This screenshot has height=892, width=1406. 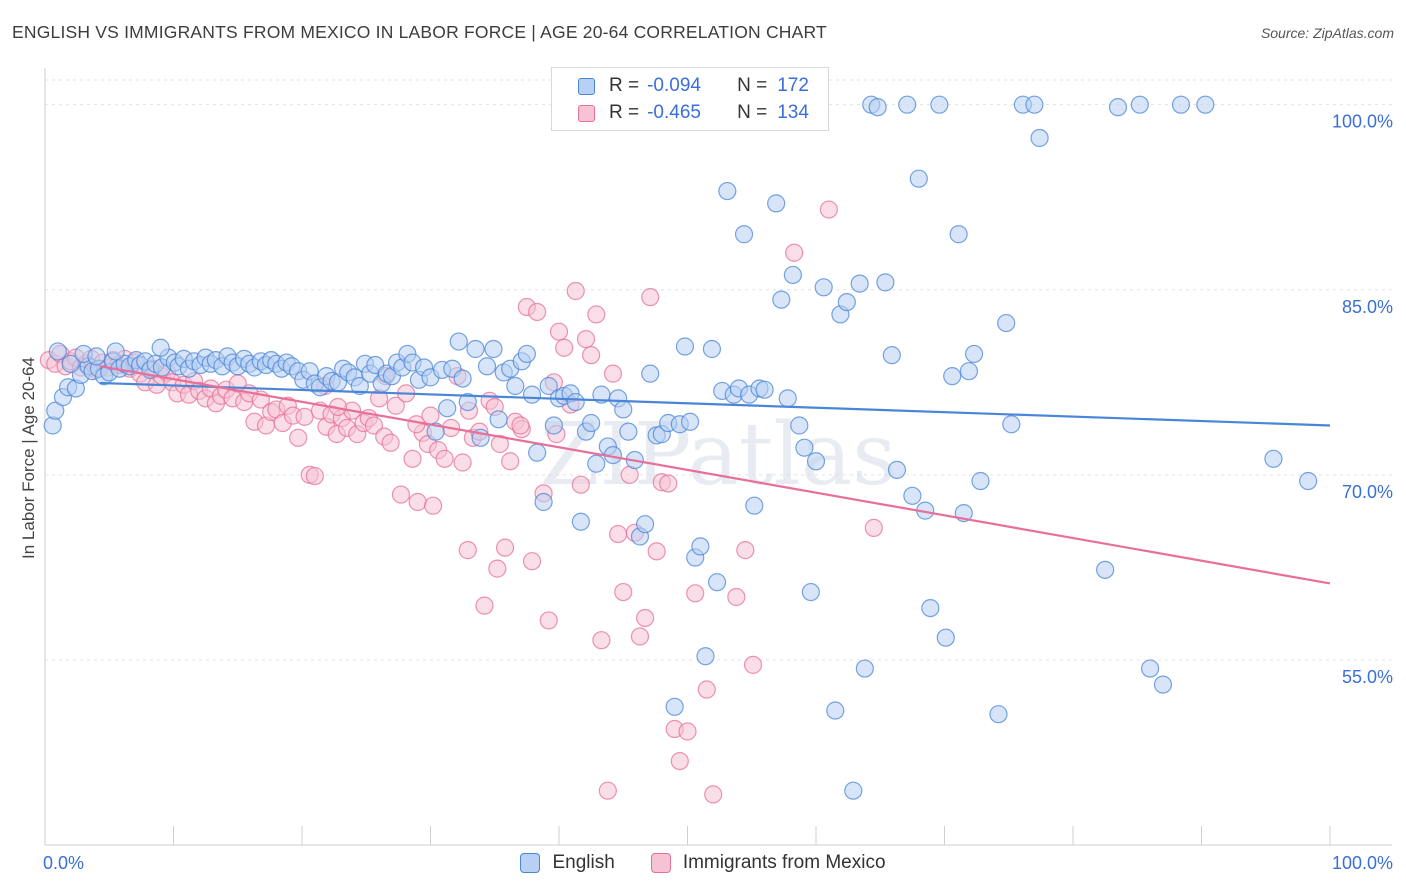 I want to click on r-value-english: -0.094, so click(x=674, y=85).